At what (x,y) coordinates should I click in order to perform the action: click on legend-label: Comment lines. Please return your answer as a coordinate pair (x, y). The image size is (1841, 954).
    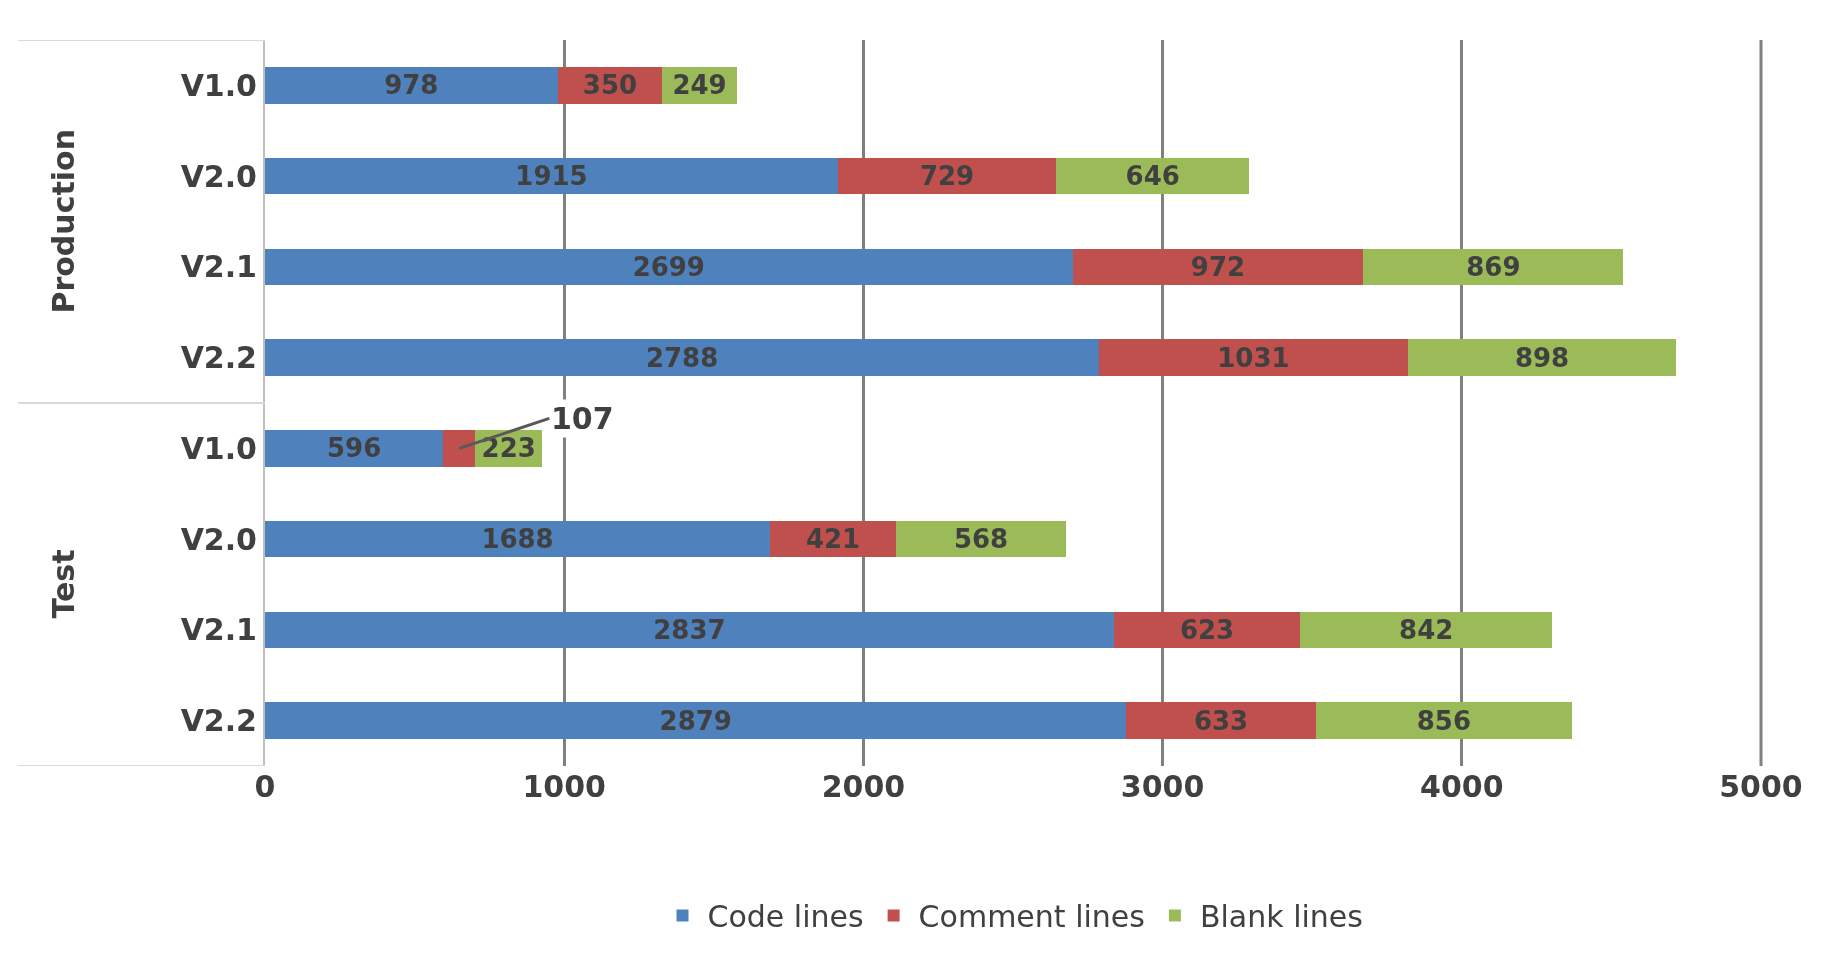
    Looking at the image, I should click on (1031, 917).